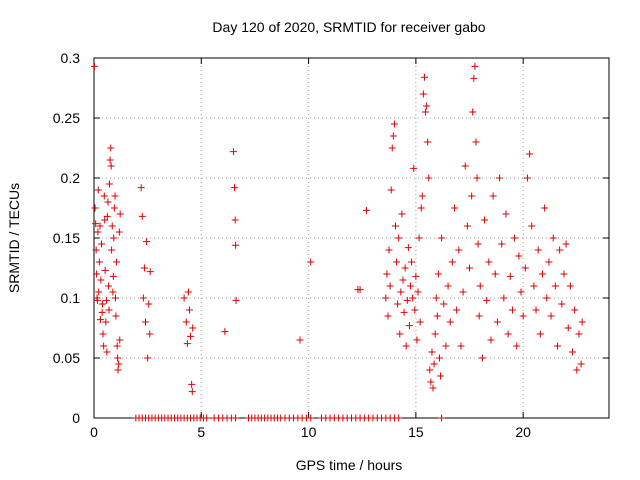 Image resolution: width=640 pixels, height=480 pixels. I want to click on y-axis-label: SRMTID / TECUs, so click(14, 238).